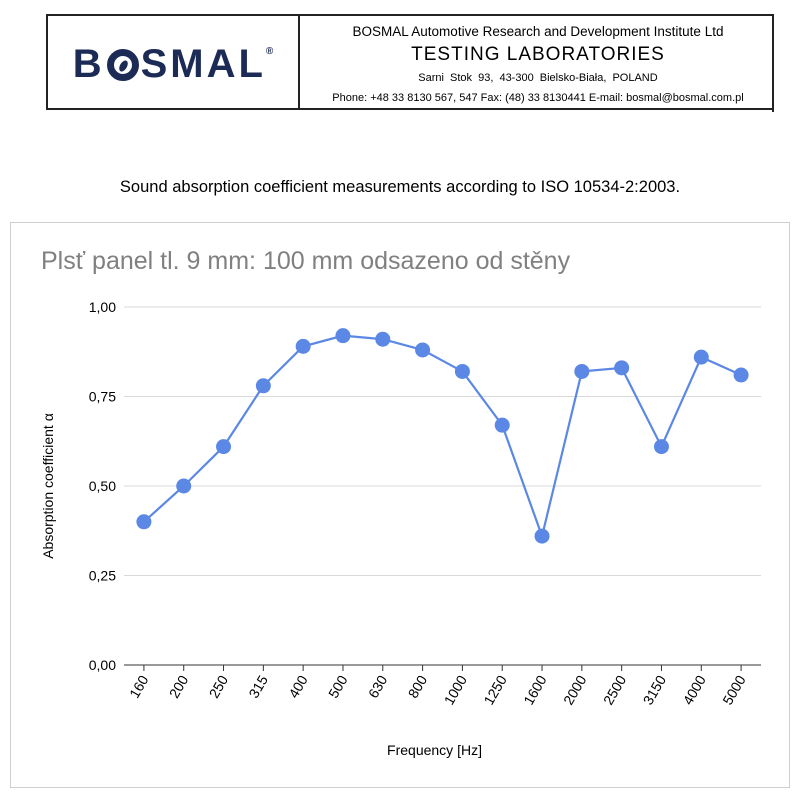  Describe the element at coordinates (575, 689) in the screenshot. I see `x-tick-label: 2000` at that location.